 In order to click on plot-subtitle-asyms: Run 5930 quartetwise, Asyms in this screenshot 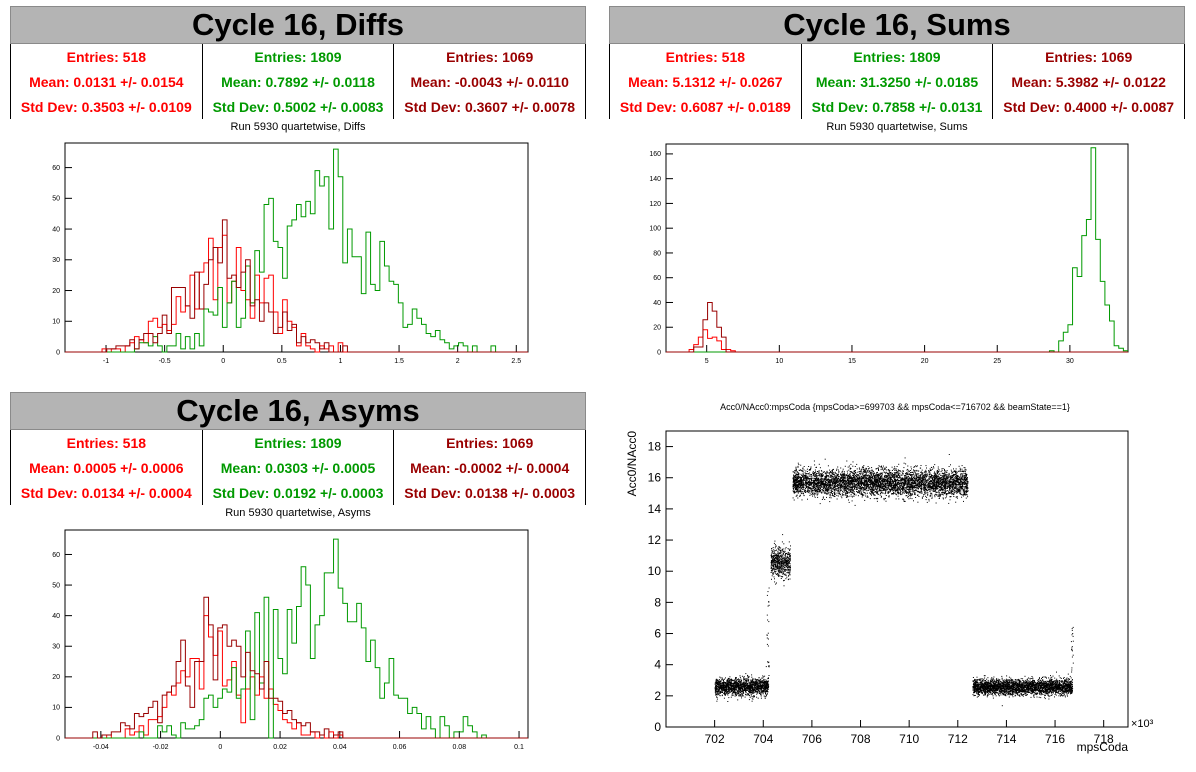, I will do `click(298, 513)`.